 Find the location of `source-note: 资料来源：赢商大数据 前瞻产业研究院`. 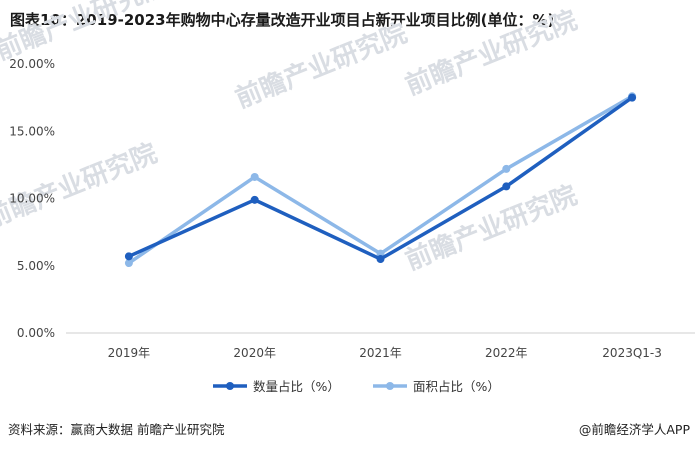

source-note: 资料来源：赢商大数据 前瞻产业研究院 is located at coordinates (116, 429).